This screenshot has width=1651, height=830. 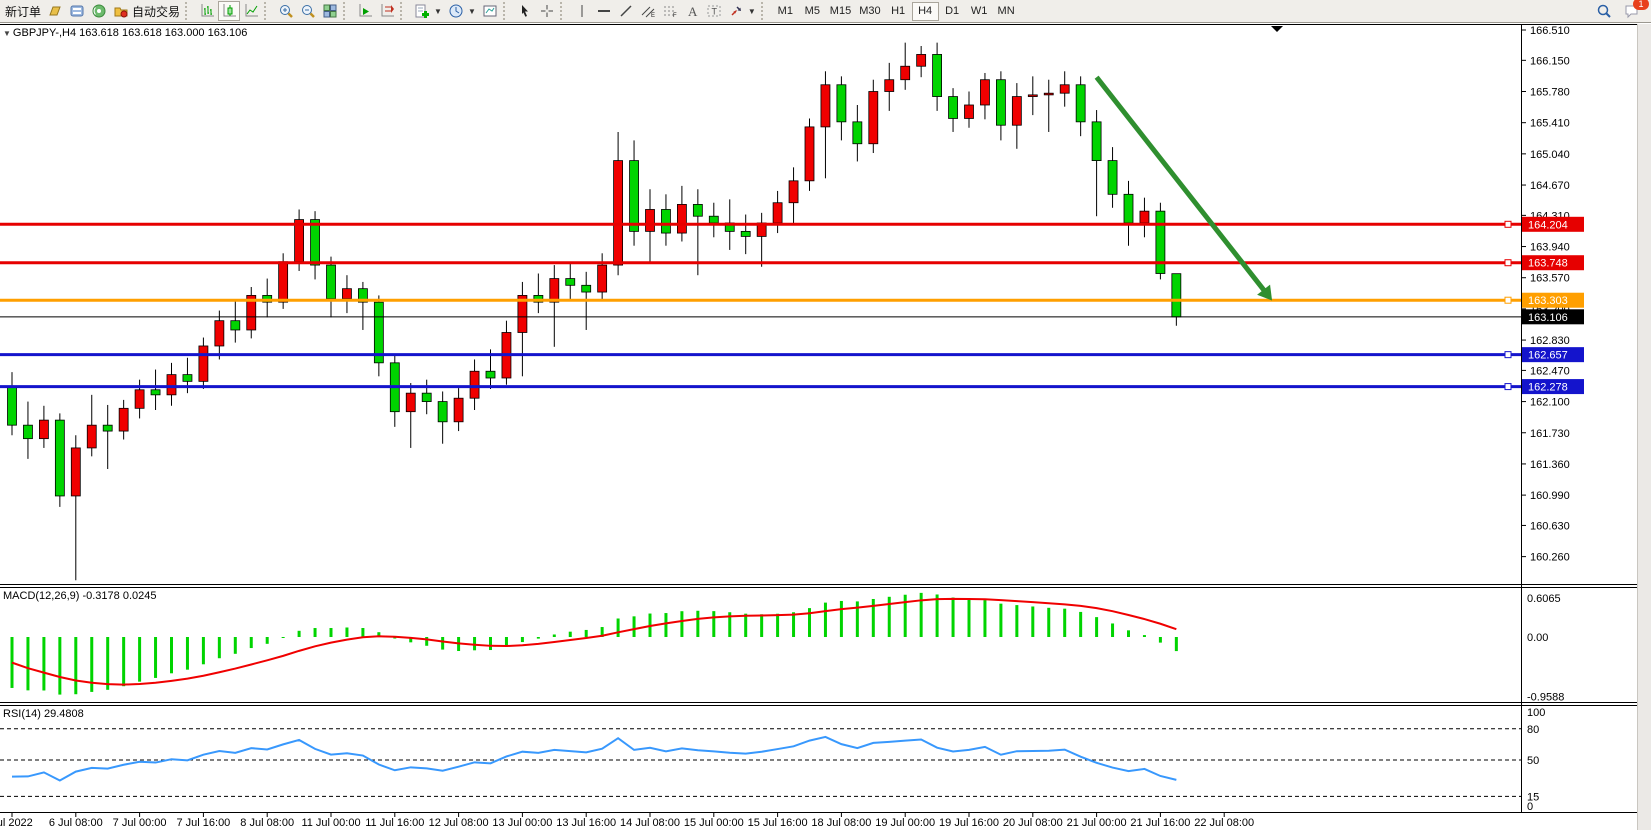 I want to click on svg-text: 160.260, so click(x=1550, y=558).